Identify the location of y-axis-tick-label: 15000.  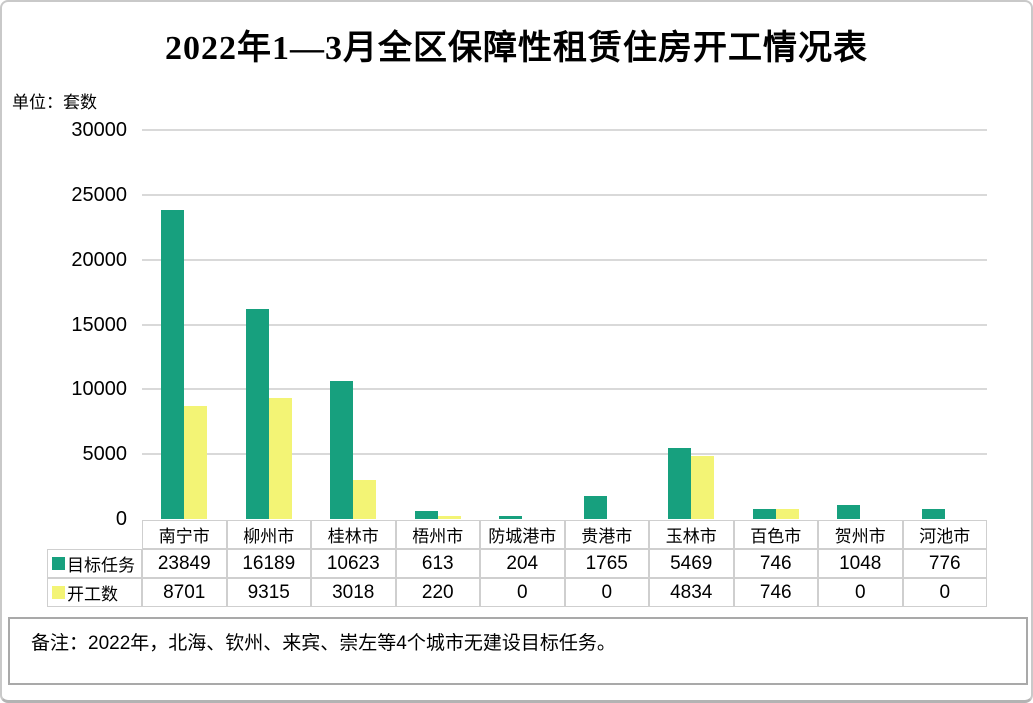
(99, 324).